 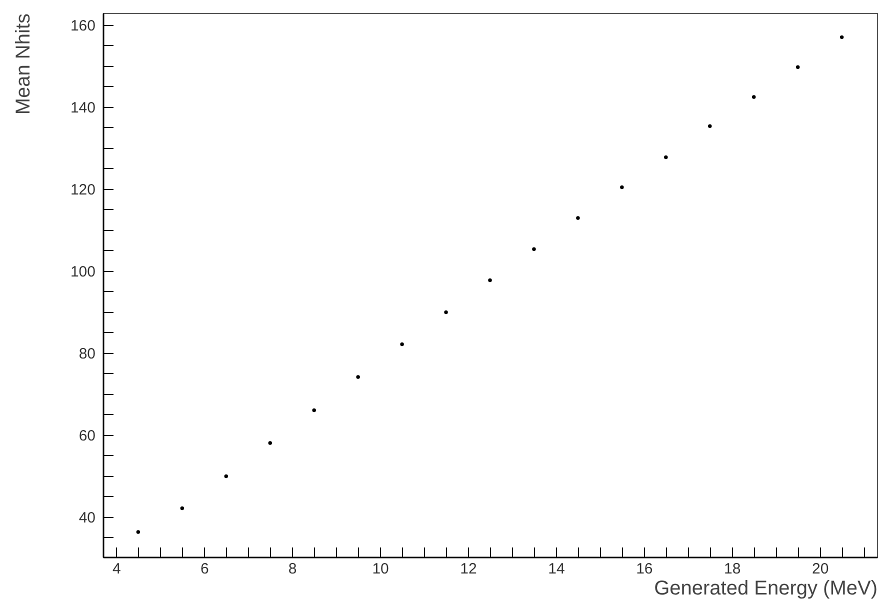 I want to click on y-tick-label: 120, so click(x=83, y=189).